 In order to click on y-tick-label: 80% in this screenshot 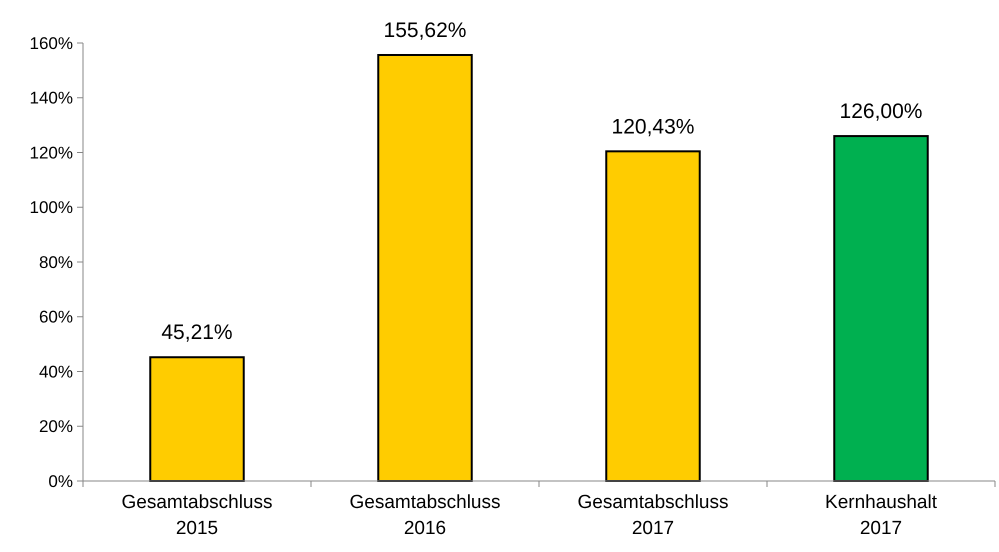, I will do `click(55, 262)`.